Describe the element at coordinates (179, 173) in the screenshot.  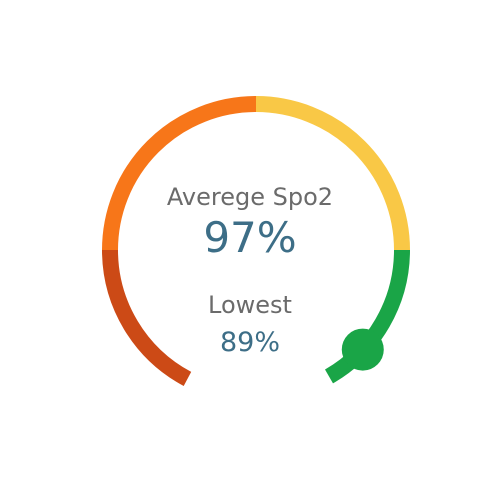
I see `gauge-segment-orange` at that location.